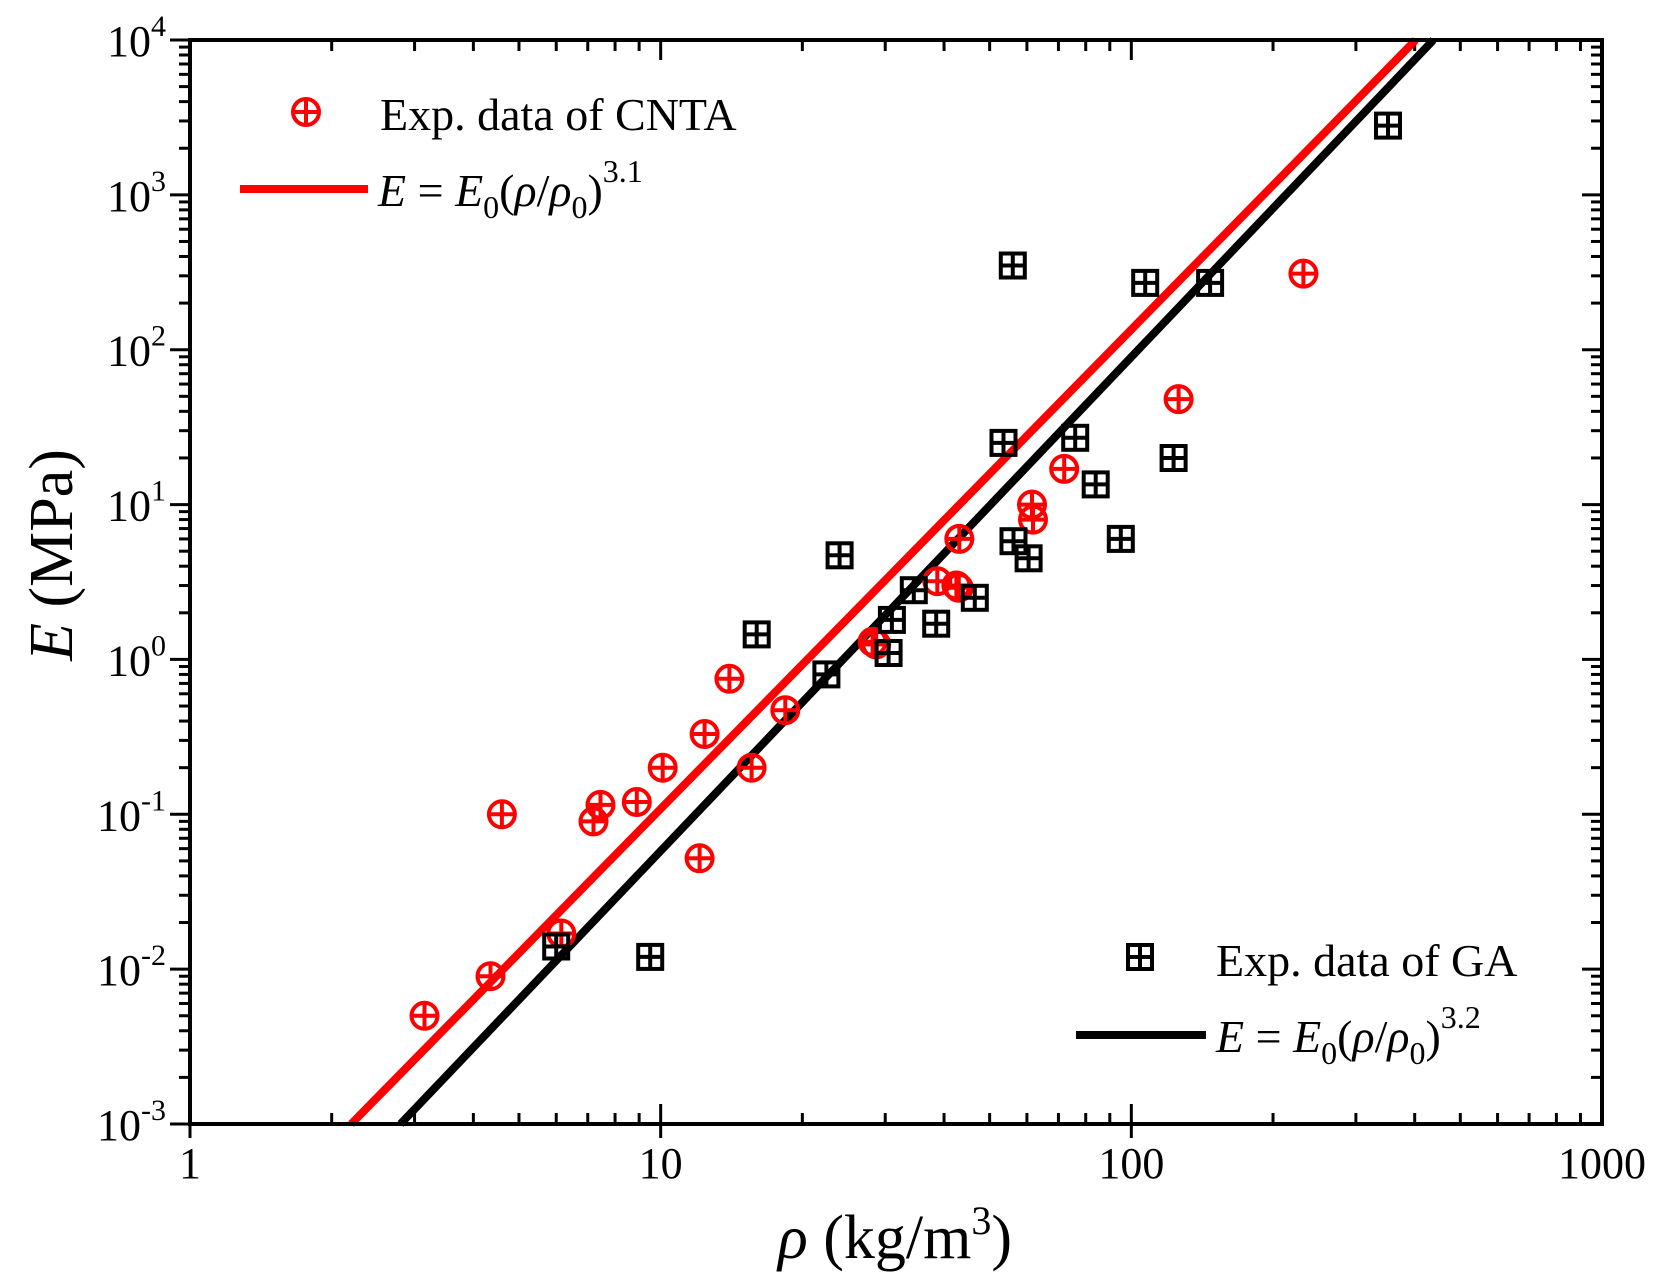 The width and height of the screenshot is (1670, 1288). What do you see at coordinates (136, 193) in the screenshot?
I see `y-tick-label: 10³` at bounding box center [136, 193].